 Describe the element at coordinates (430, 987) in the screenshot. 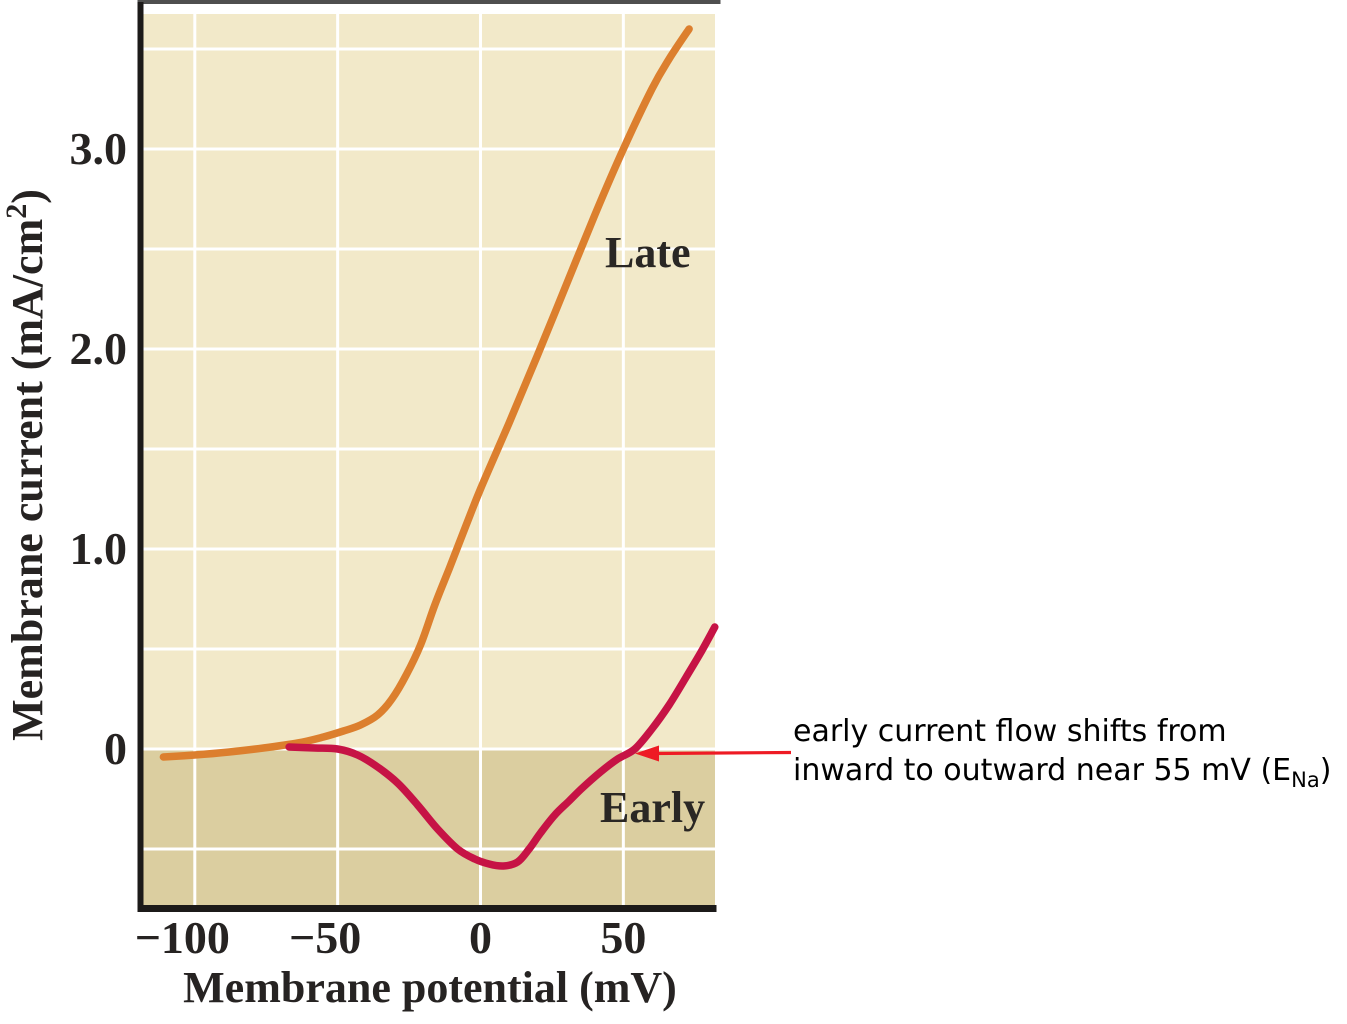

I see `x-axis-title: Membrane potential (mV)` at that location.